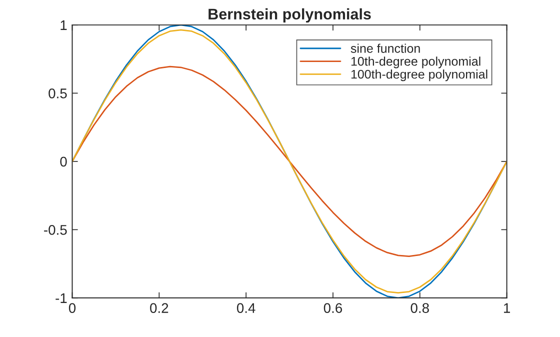 This screenshot has width=560, height=337. What do you see at coordinates (55, 230) in the screenshot?
I see `y-tick-label: -0.5` at bounding box center [55, 230].